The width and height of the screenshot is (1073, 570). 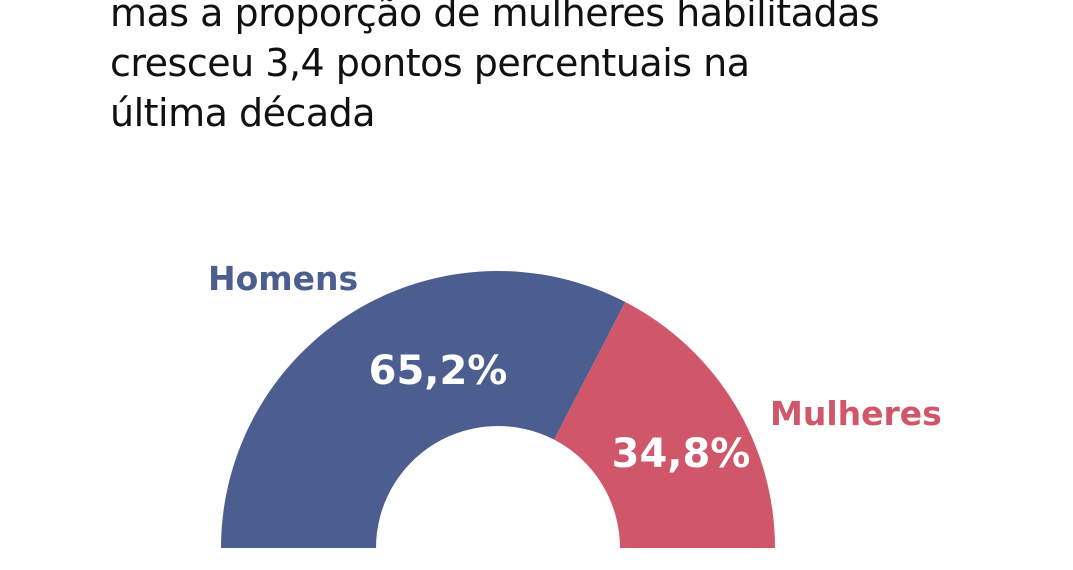 What do you see at coordinates (438, 371) in the screenshot?
I see `value-label-homens: 65,2%` at bounding box center [438, 371].